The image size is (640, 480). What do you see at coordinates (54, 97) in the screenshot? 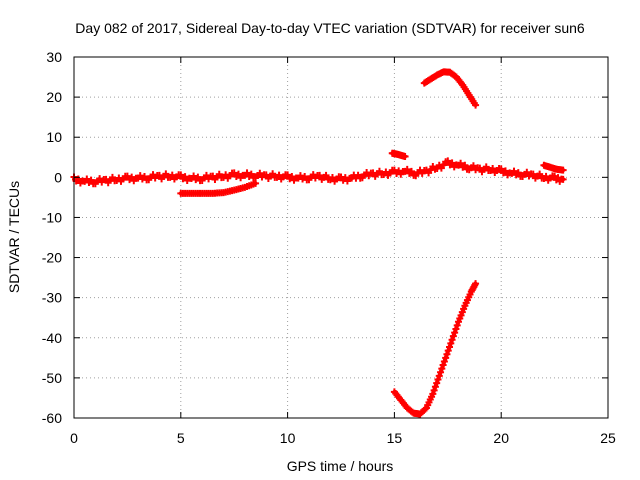
I see `y-tick-label: 20` at bounding box center [54, 97].